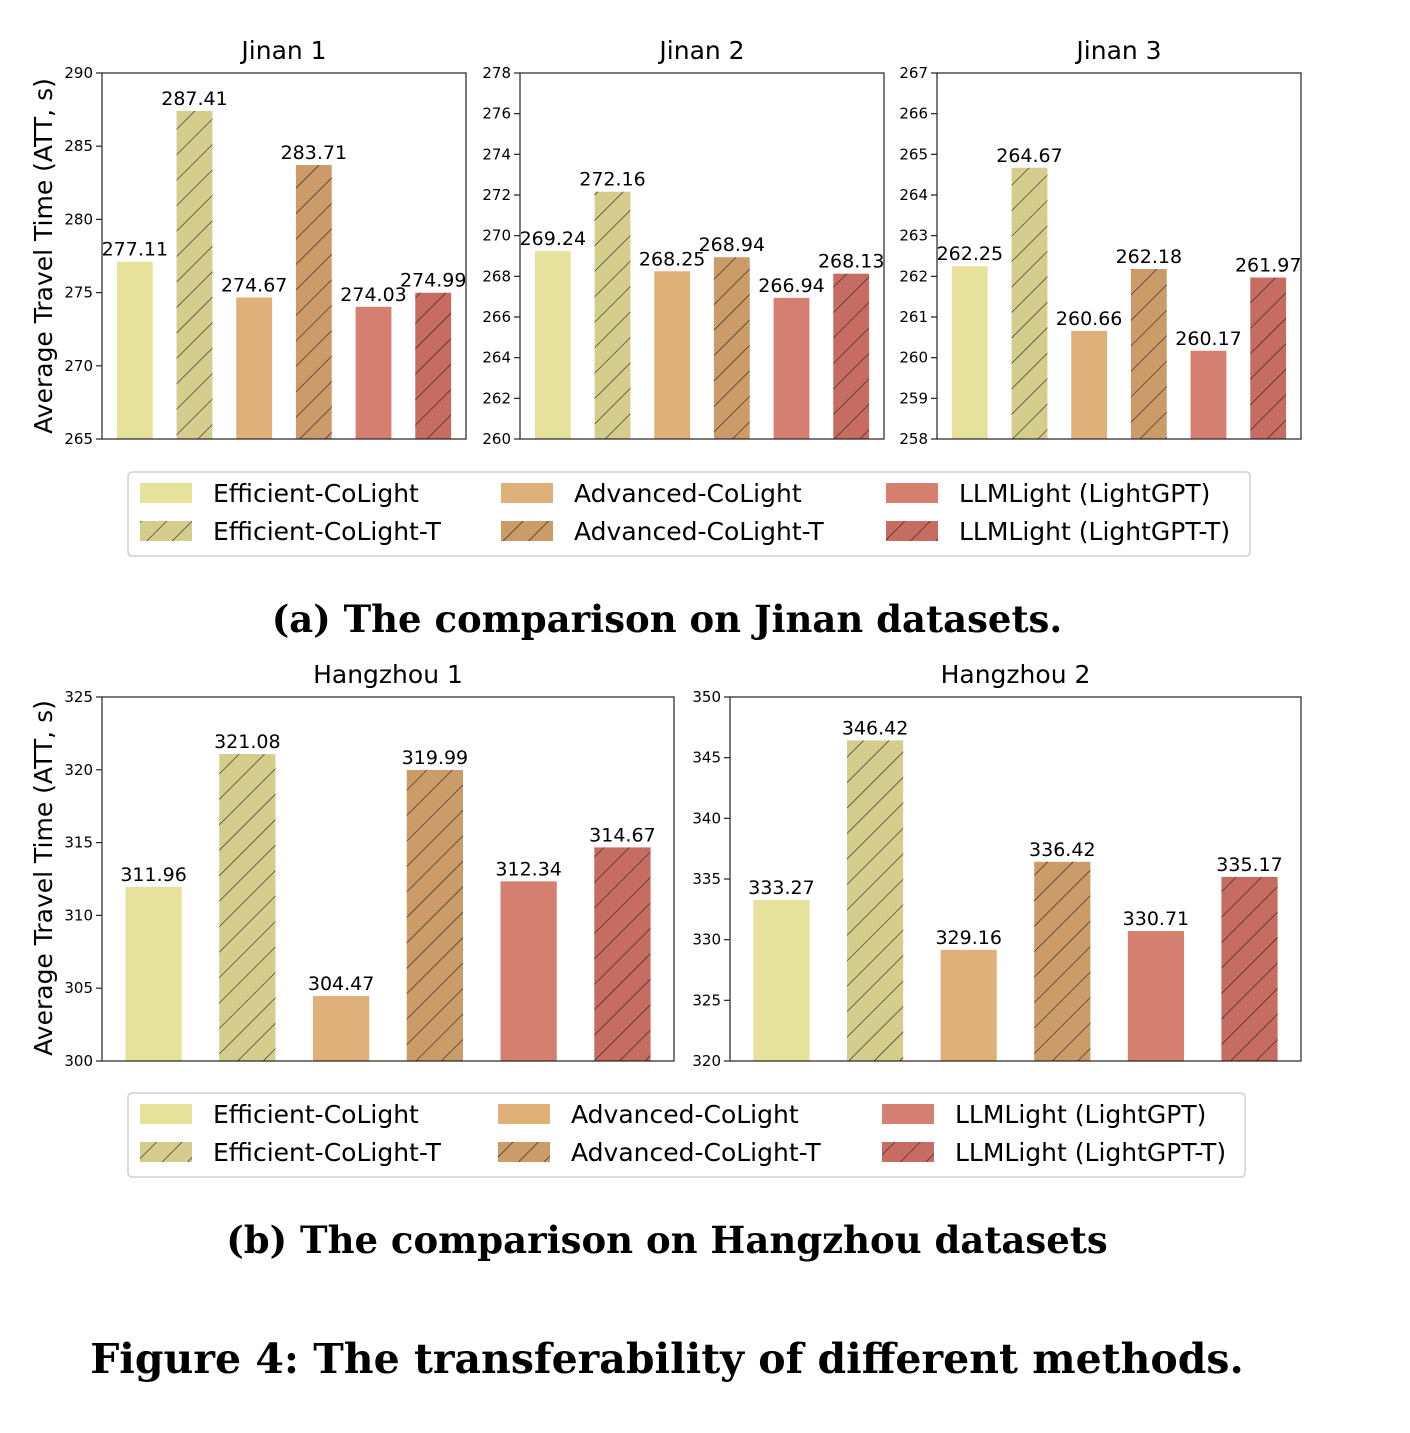 This screenshot has height=1433, width=1410. What do you see at coordinates (1208, 339) in the screenshot?
I see `bar-value-label: 260.17` at bounding box center [1208, 339].